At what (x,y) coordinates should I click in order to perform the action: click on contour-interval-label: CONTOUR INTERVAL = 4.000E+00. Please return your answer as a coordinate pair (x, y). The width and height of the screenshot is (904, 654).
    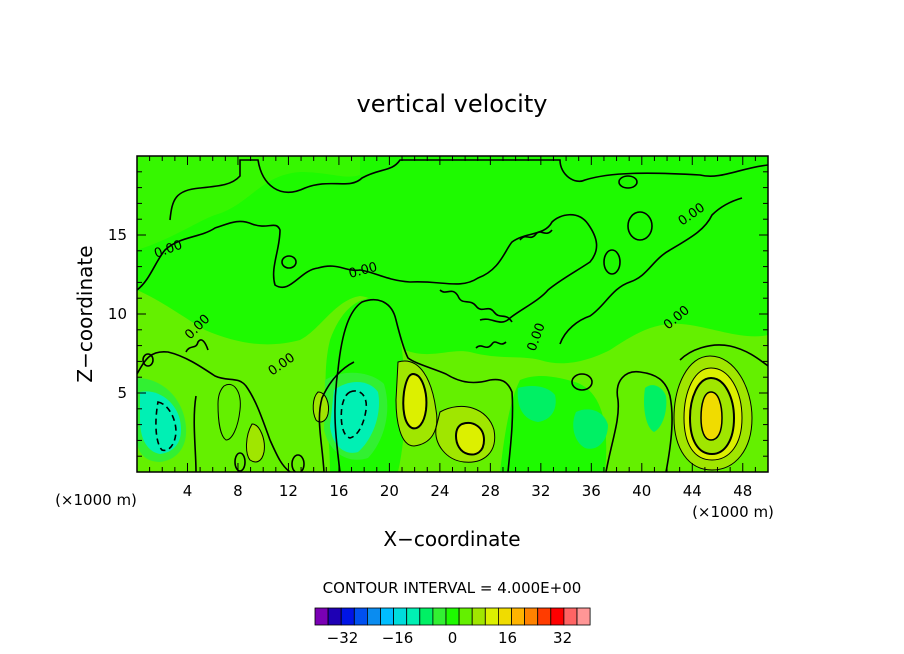
    Looking at the image, I should click on (452, 588).